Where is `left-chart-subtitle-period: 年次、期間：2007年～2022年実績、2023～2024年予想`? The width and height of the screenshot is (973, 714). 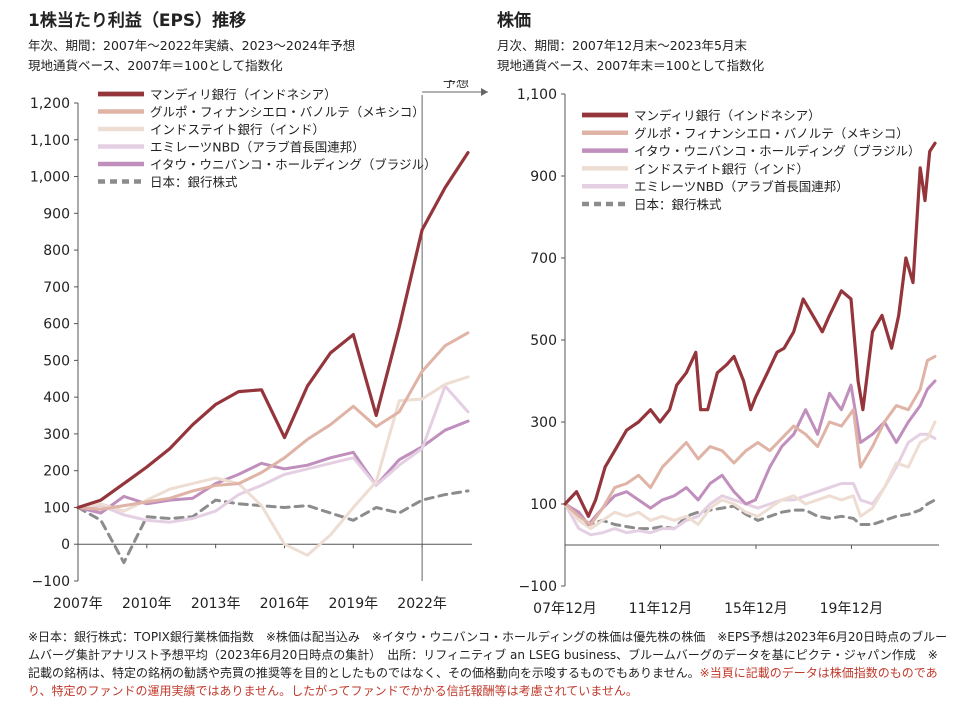
left-chart-subtitle-period: 年次、期間：2007年～2022年実績、2023～2024年予想 is located at coordinates (192, 45).